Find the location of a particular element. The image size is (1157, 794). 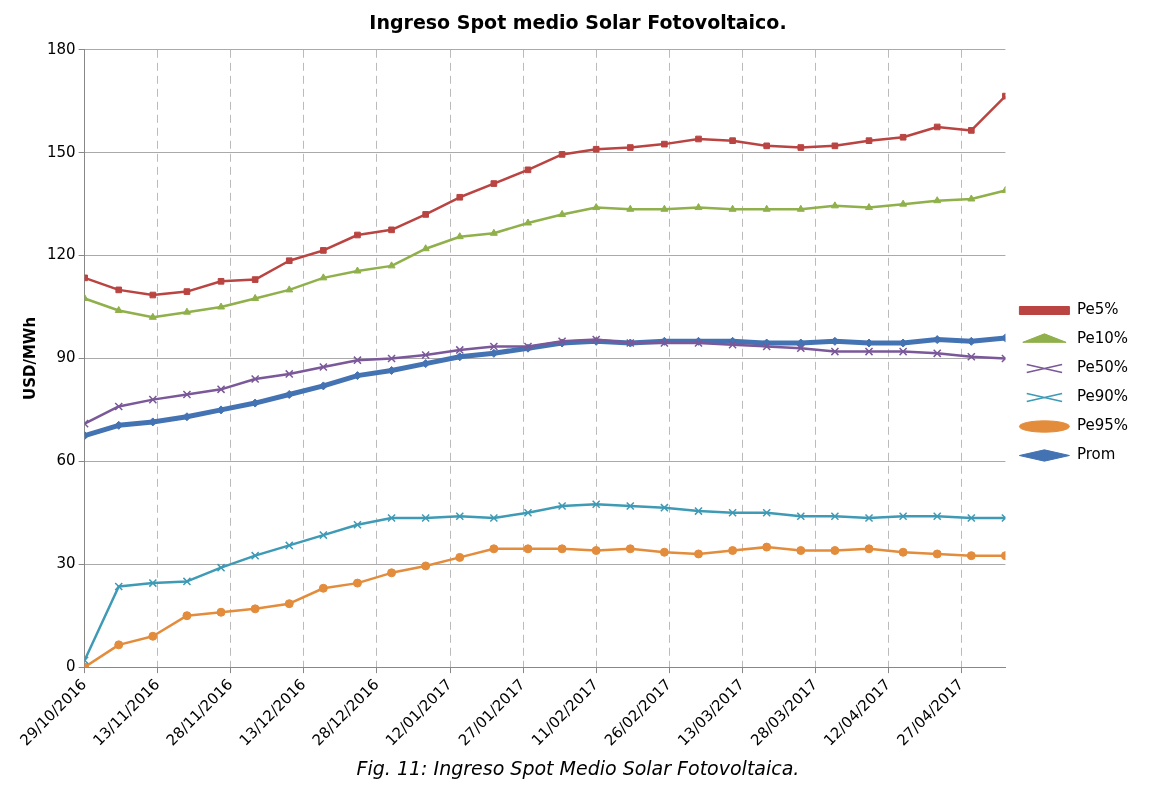

y-axis-title: USD/MWh is located at coordinates (29, 358).